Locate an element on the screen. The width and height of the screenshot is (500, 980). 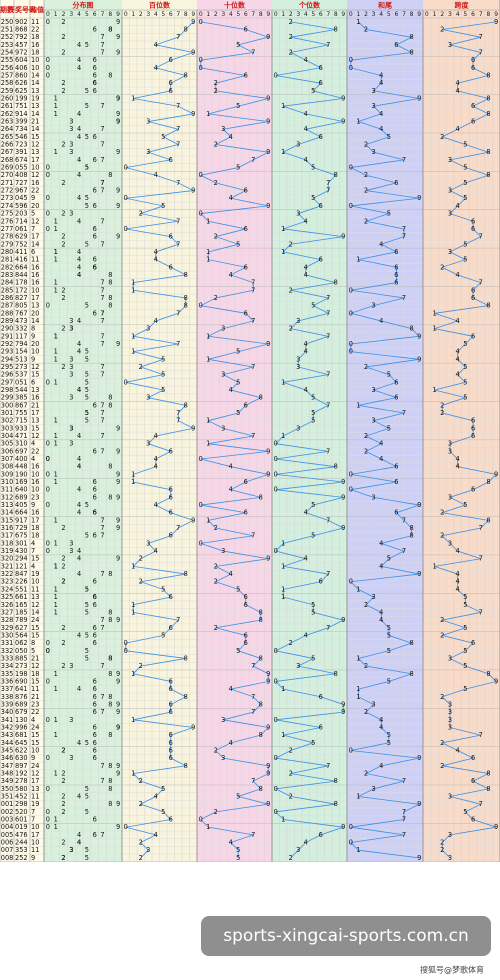
sum-value: 23 is located at coordinates (35, 704).